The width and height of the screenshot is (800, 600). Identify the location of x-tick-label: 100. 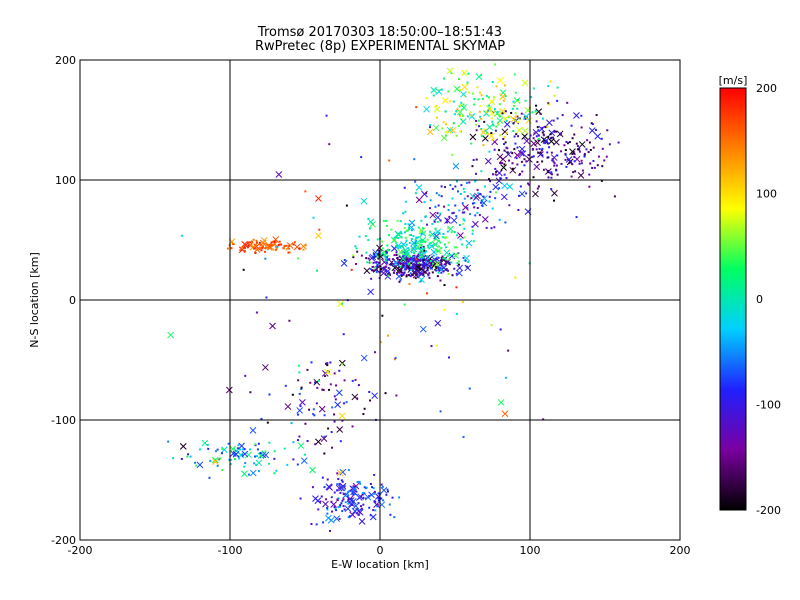
(530, 550).